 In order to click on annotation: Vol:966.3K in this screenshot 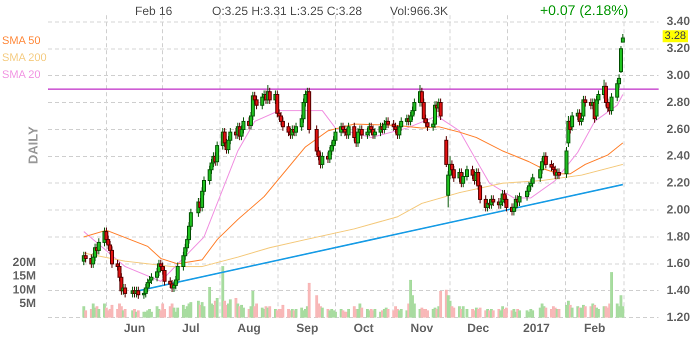, I will do `click(419, 11)`.